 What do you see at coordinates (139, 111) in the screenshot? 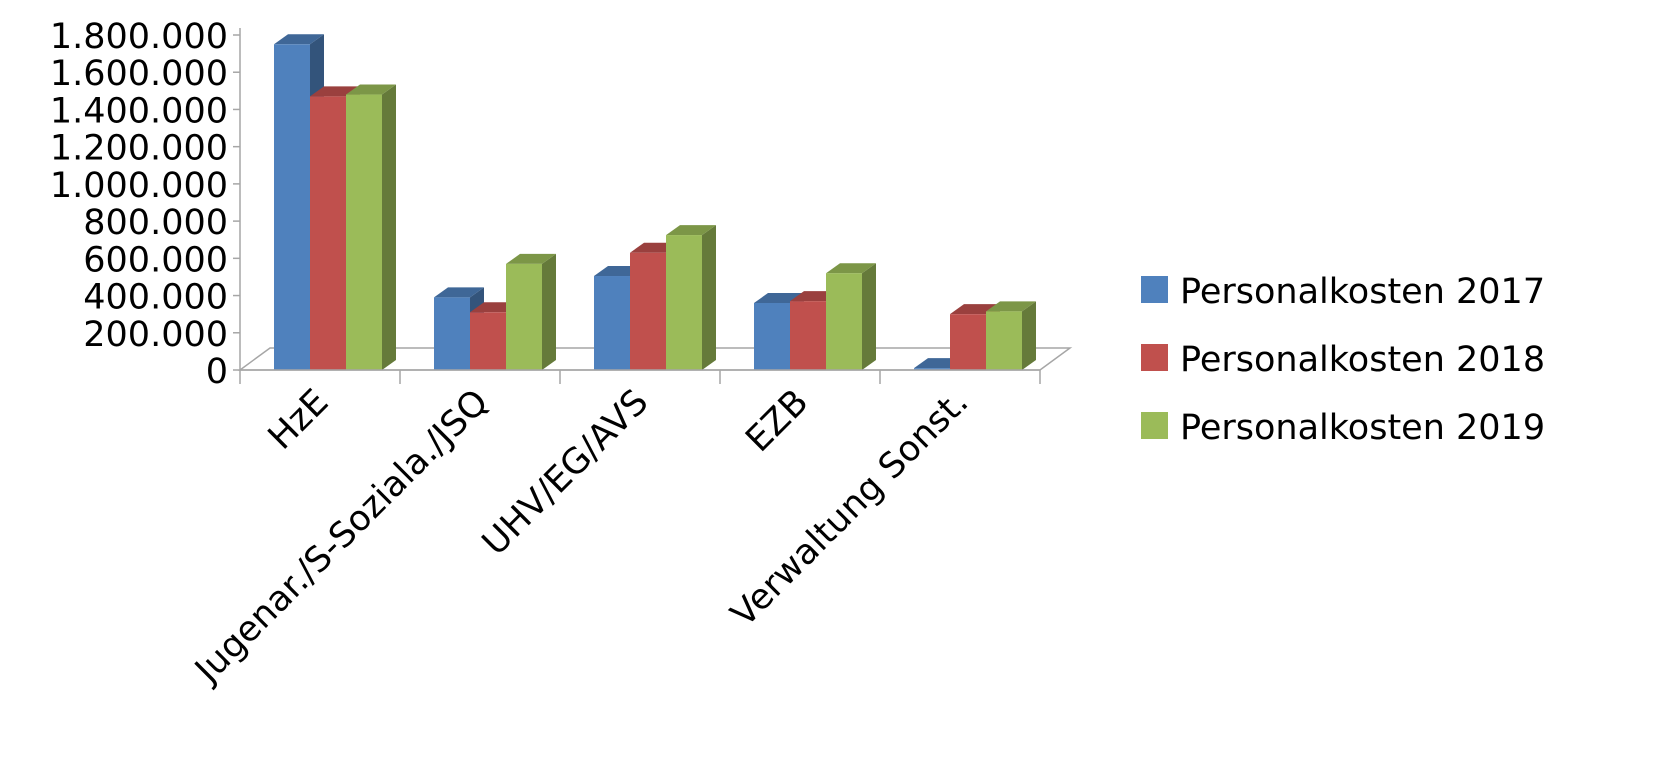
I see `y-tick-label: 1.400.000` at bounding box center [139, 111].